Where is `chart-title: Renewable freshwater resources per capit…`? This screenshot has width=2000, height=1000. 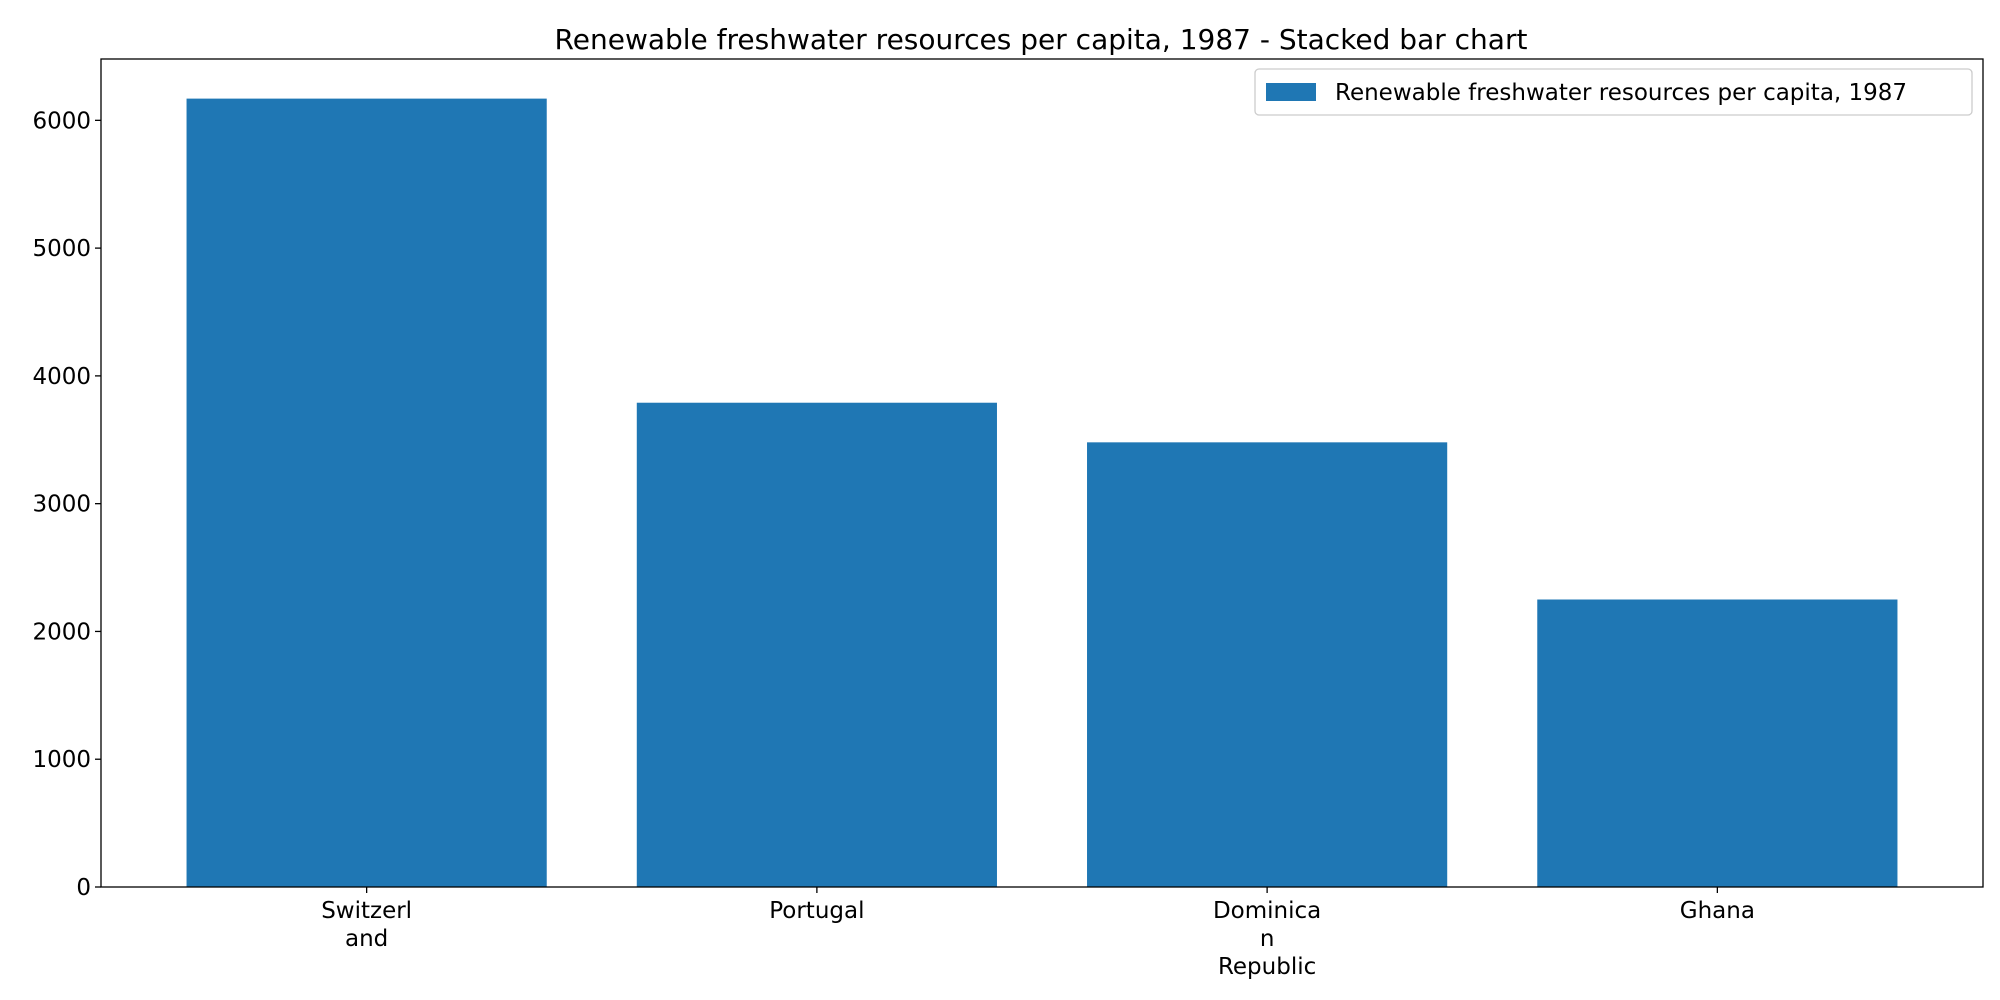
chart-title: Renewable freshwater resources per capit… is located at coordinates (1041, 39).